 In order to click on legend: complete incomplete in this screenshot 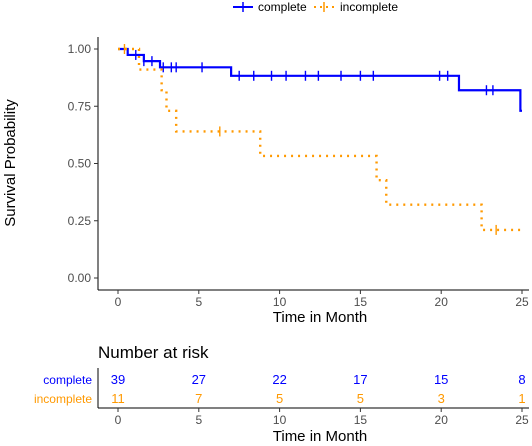, I will do `click(315, 7)`.